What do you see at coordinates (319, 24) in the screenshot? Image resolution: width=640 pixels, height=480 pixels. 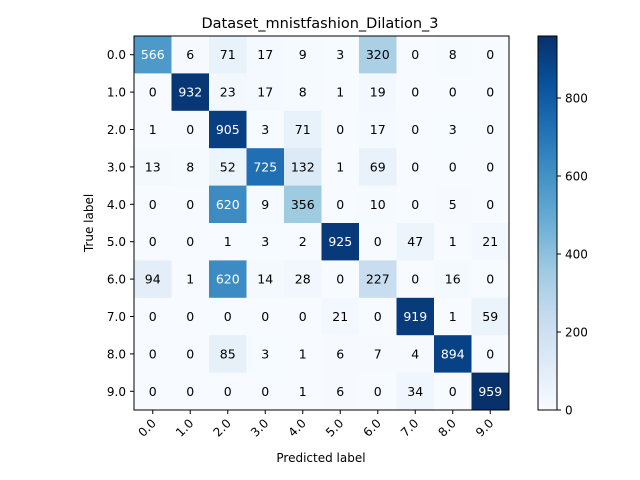 I see `chart-title: Dataset_mnistfashion_Dilation_3` at bounding box center [319, 24].